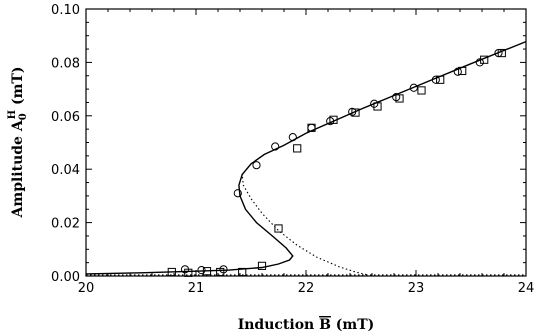 This screenshot has width=536, height=334. I want to click on x-tick-label: 22, so click(306, 288).